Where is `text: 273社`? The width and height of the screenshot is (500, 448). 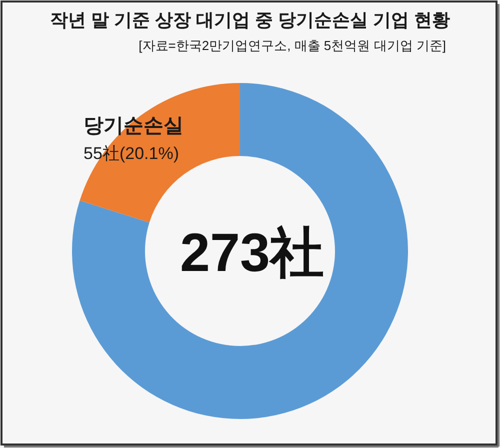 text: 273社 is located at coordinates (252, 253).